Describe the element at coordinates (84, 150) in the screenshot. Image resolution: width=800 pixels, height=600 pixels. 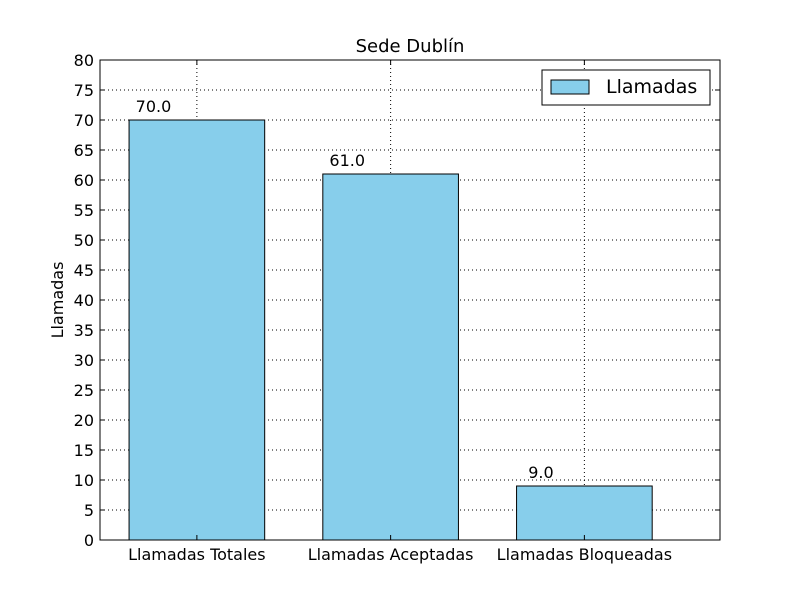
I see `y-tick-label: 65` at that location.